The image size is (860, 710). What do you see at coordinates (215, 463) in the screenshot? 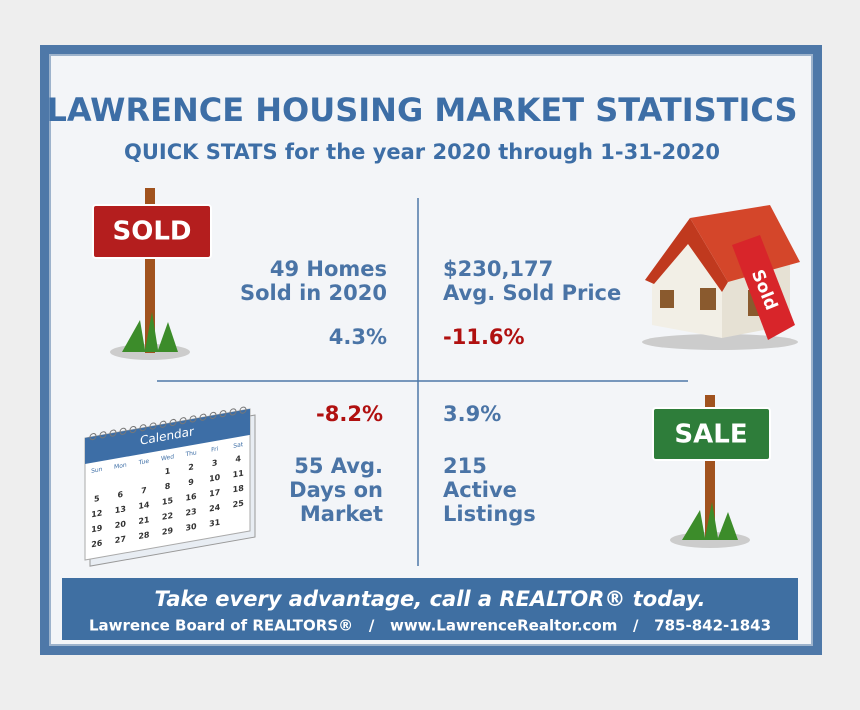
I see `day: 3` at bounding box center [215, 463].